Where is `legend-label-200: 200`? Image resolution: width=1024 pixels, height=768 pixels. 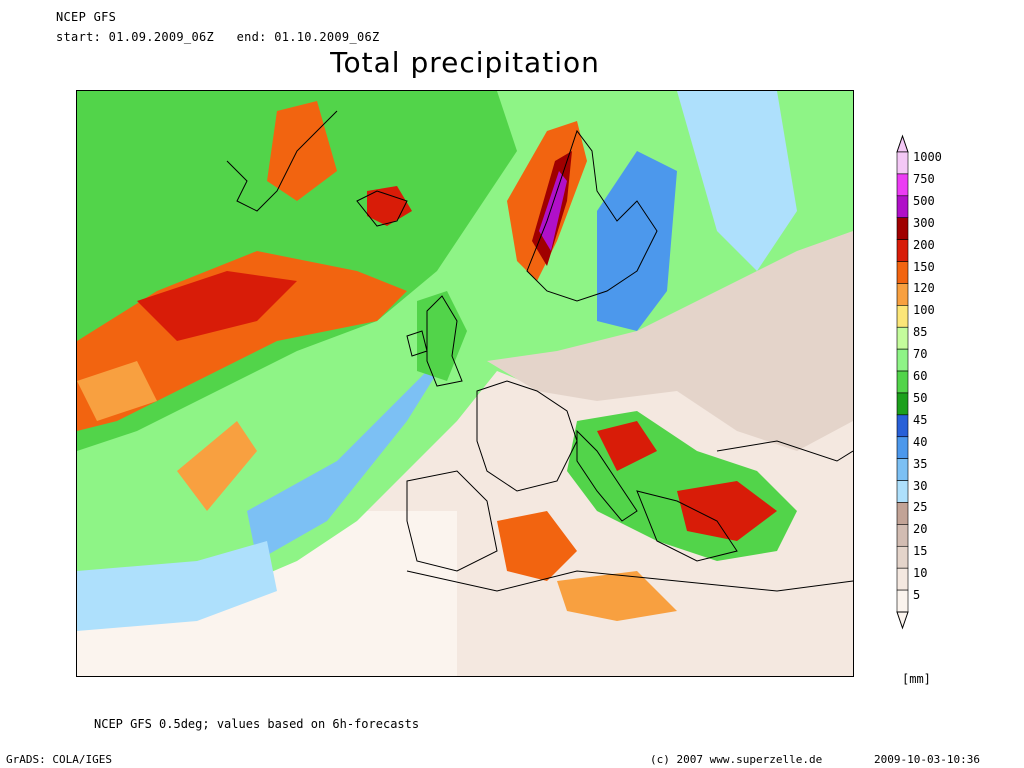
legend-label-200: 200 is located at coordinates (924, 244).